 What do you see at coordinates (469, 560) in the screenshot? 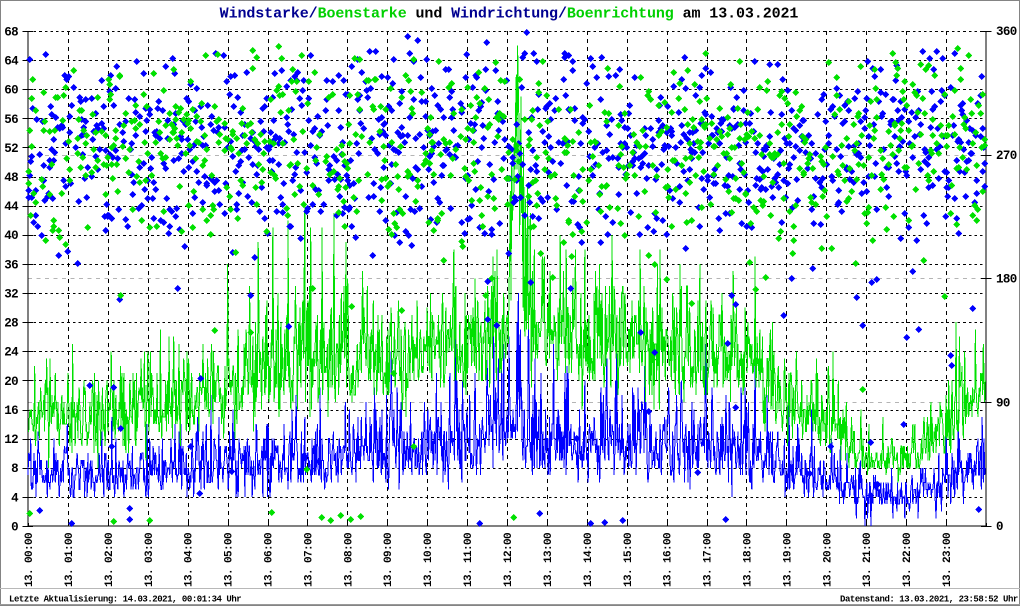
I see `svg-text: 13. 11:00` at bounding box center [469, 560].